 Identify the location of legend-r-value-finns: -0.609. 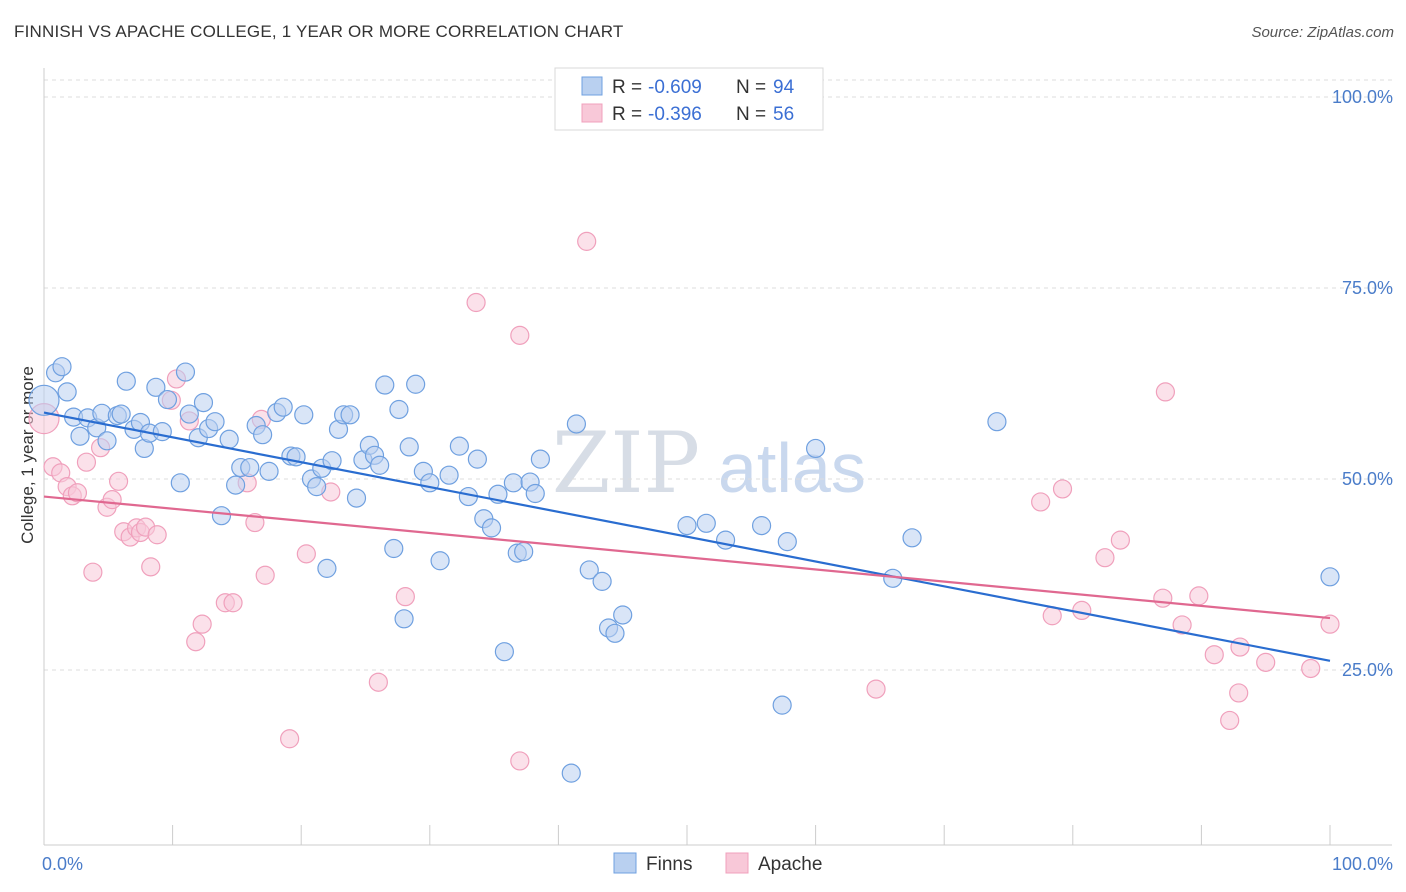
(675, 87).